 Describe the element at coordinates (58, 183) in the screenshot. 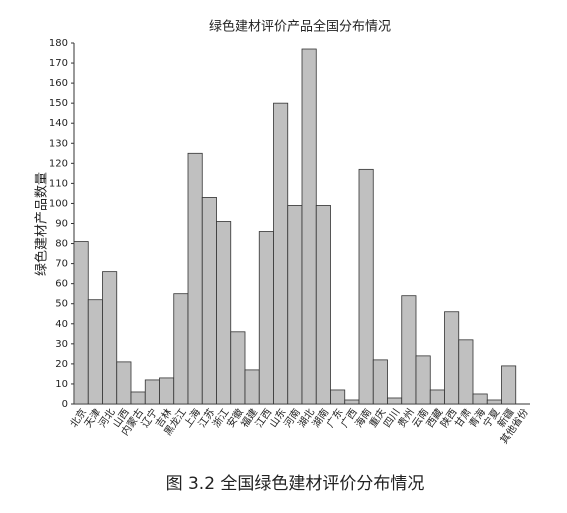

I see `y-tick-label: 110` at that location.